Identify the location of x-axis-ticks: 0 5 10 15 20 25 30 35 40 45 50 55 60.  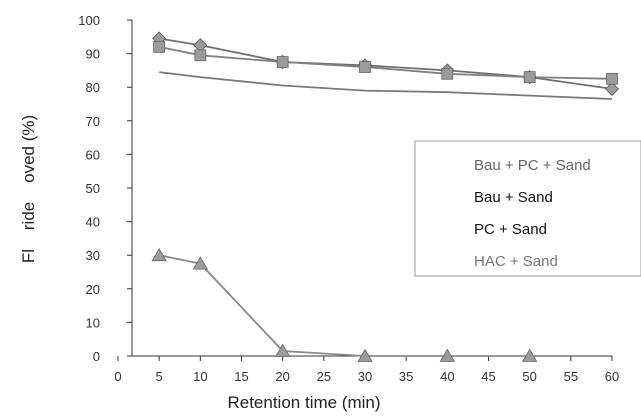
(366, 370).